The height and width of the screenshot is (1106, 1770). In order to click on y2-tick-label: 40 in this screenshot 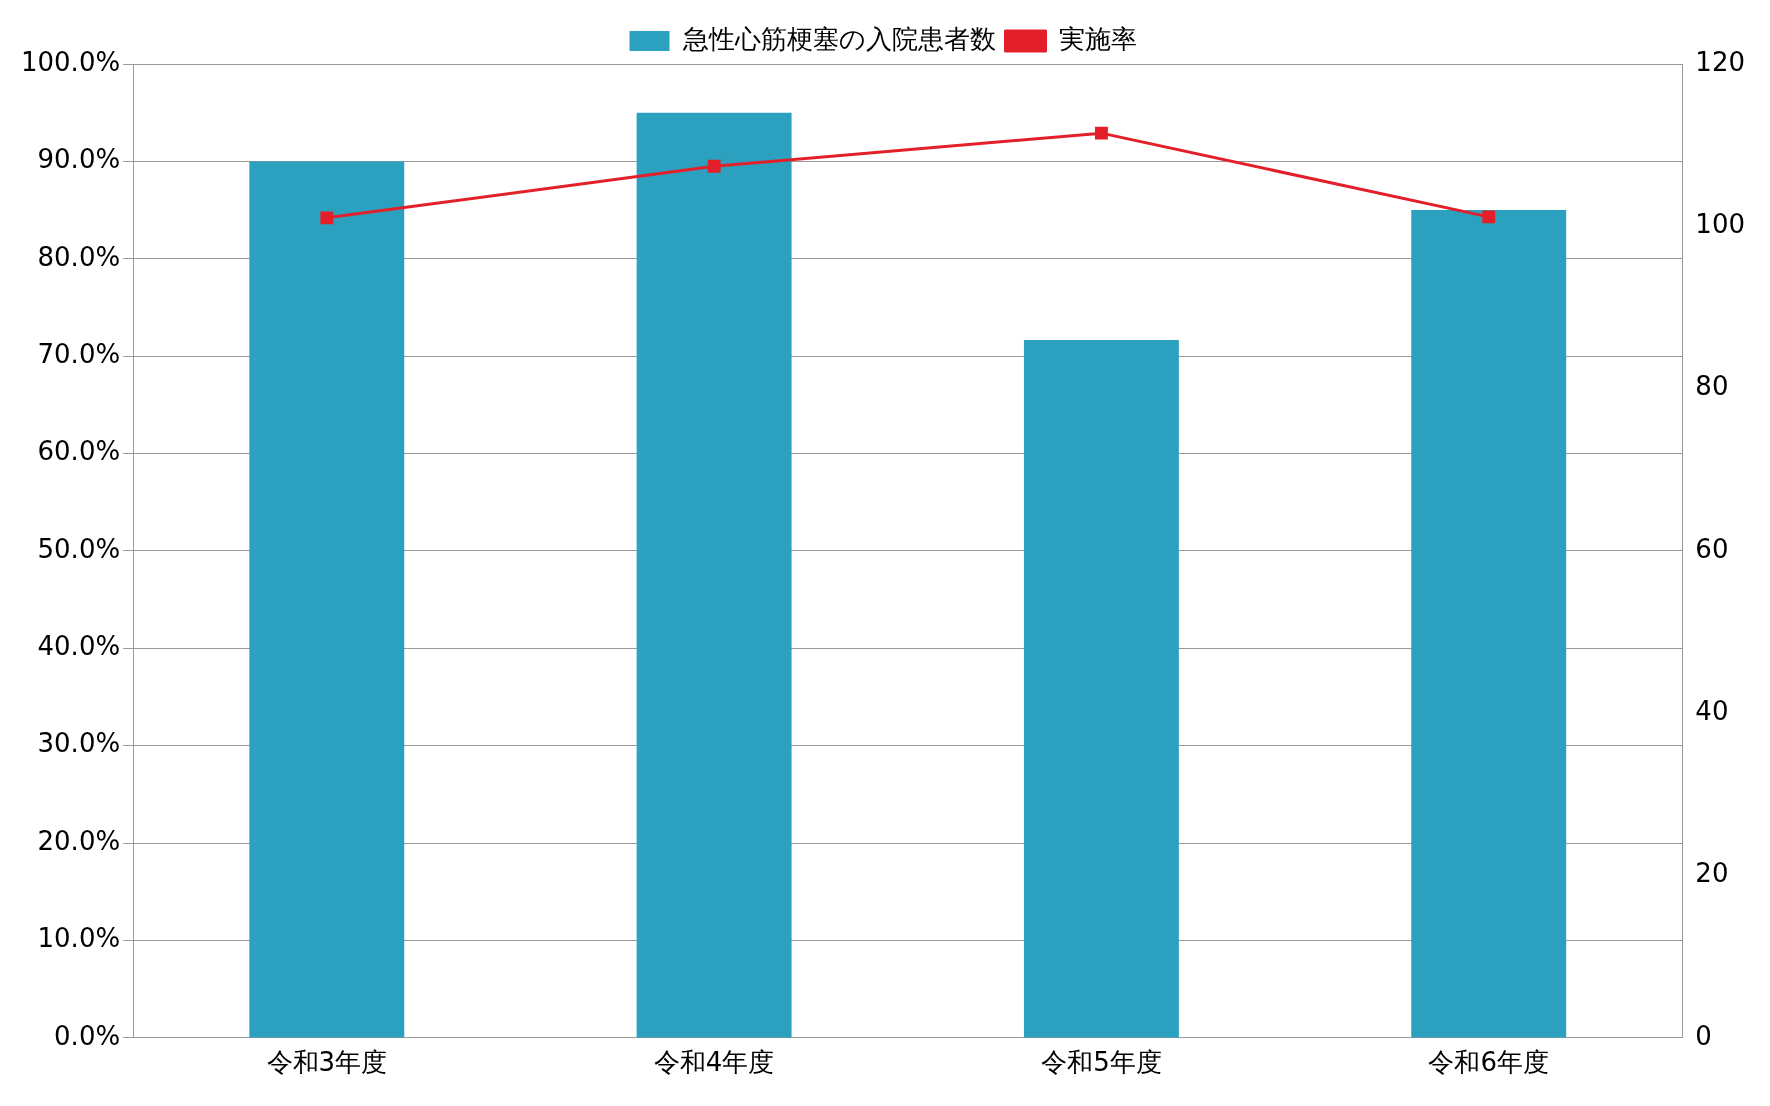, I will do `click(1712, 710)`.